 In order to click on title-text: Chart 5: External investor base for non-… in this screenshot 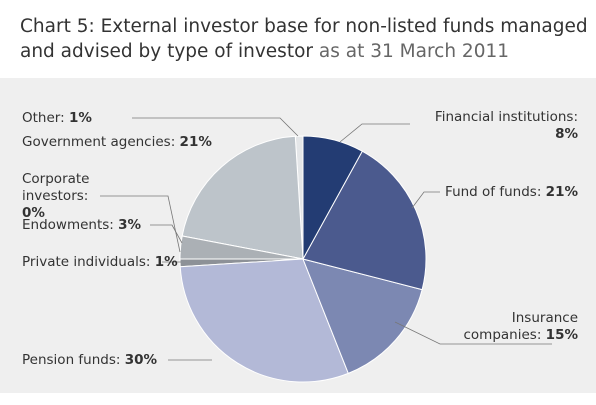, I will do `click(304, 39)`.